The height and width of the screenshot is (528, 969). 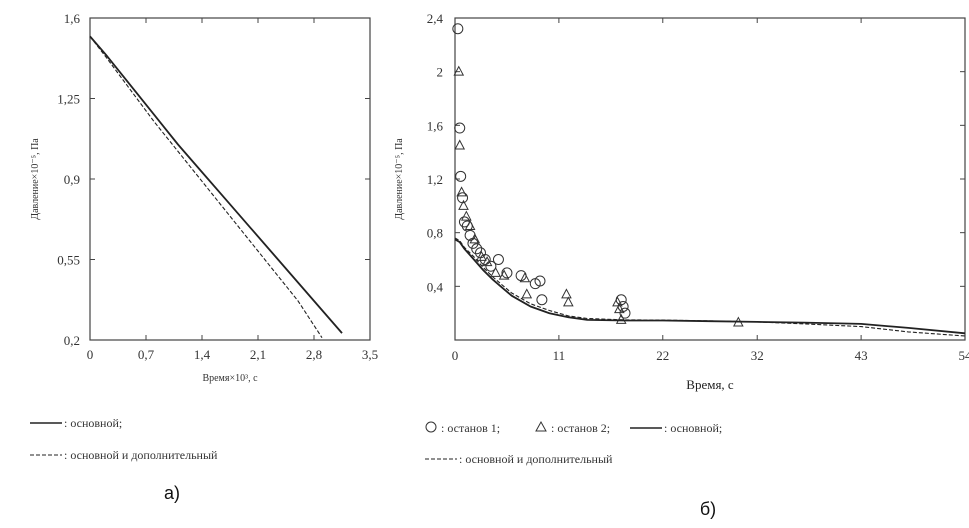 What do you see at coordinates (431, 427) in the screenshot?
I see `legend-circle-marker` at bounding box center [431, 427].